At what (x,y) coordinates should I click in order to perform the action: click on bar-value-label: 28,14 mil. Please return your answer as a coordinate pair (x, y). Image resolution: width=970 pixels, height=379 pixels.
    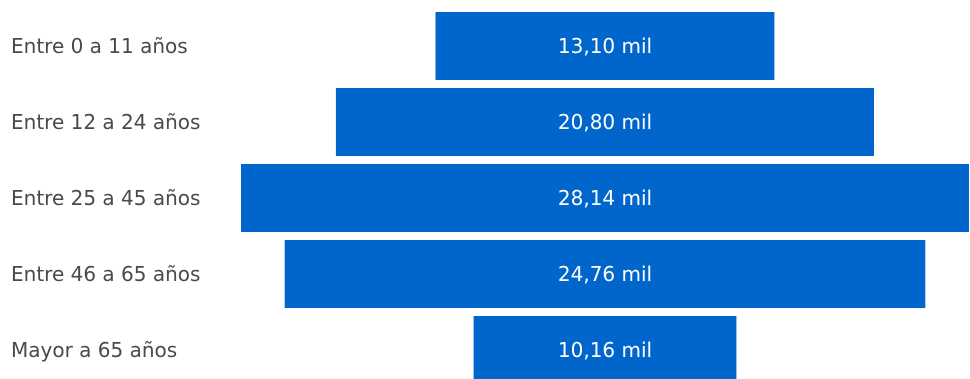
    Looking at the image, I should click on (605, 198).